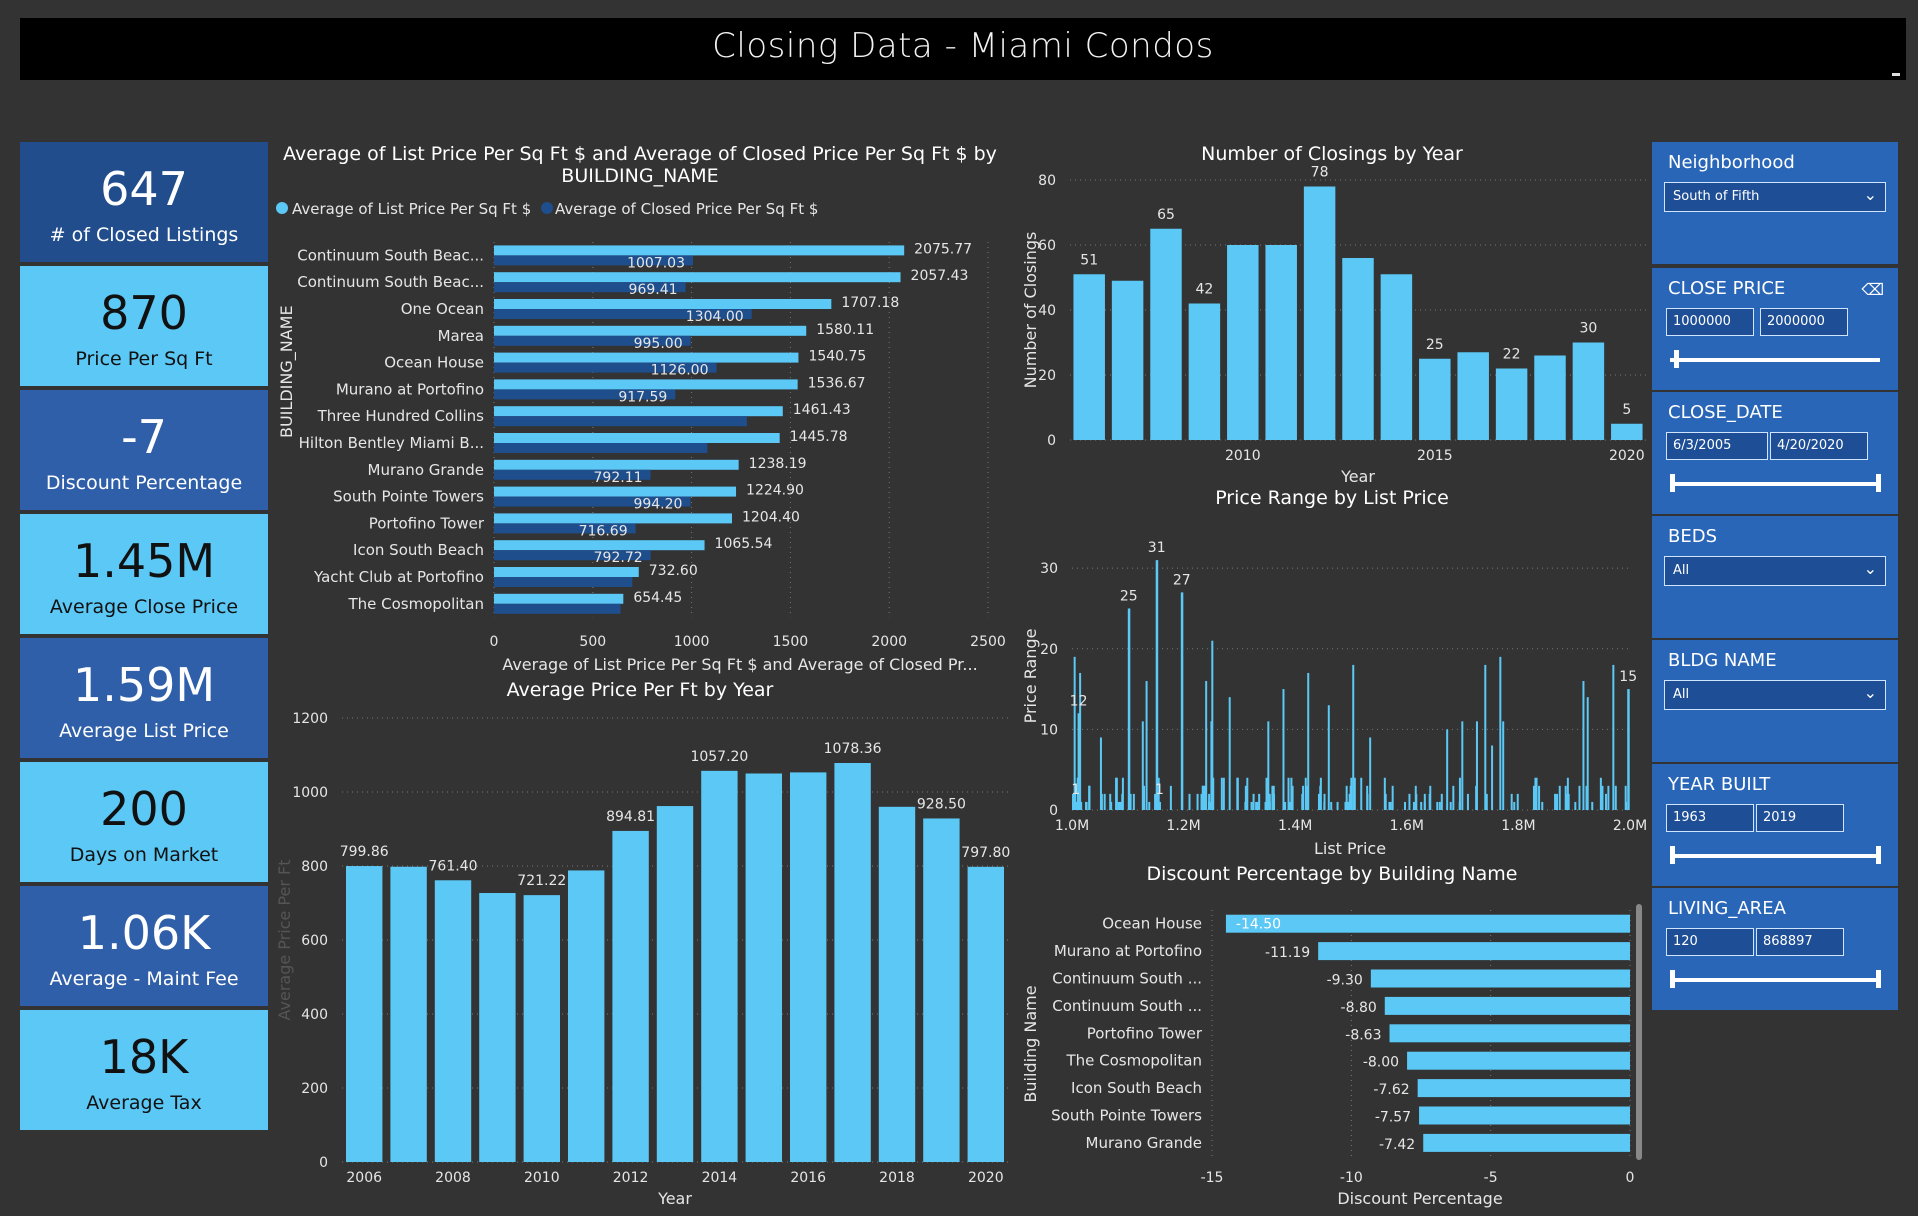  Describe the element at coordinates (845, 330) in the screenshot. I see `data-label: 1580.11` at that location.